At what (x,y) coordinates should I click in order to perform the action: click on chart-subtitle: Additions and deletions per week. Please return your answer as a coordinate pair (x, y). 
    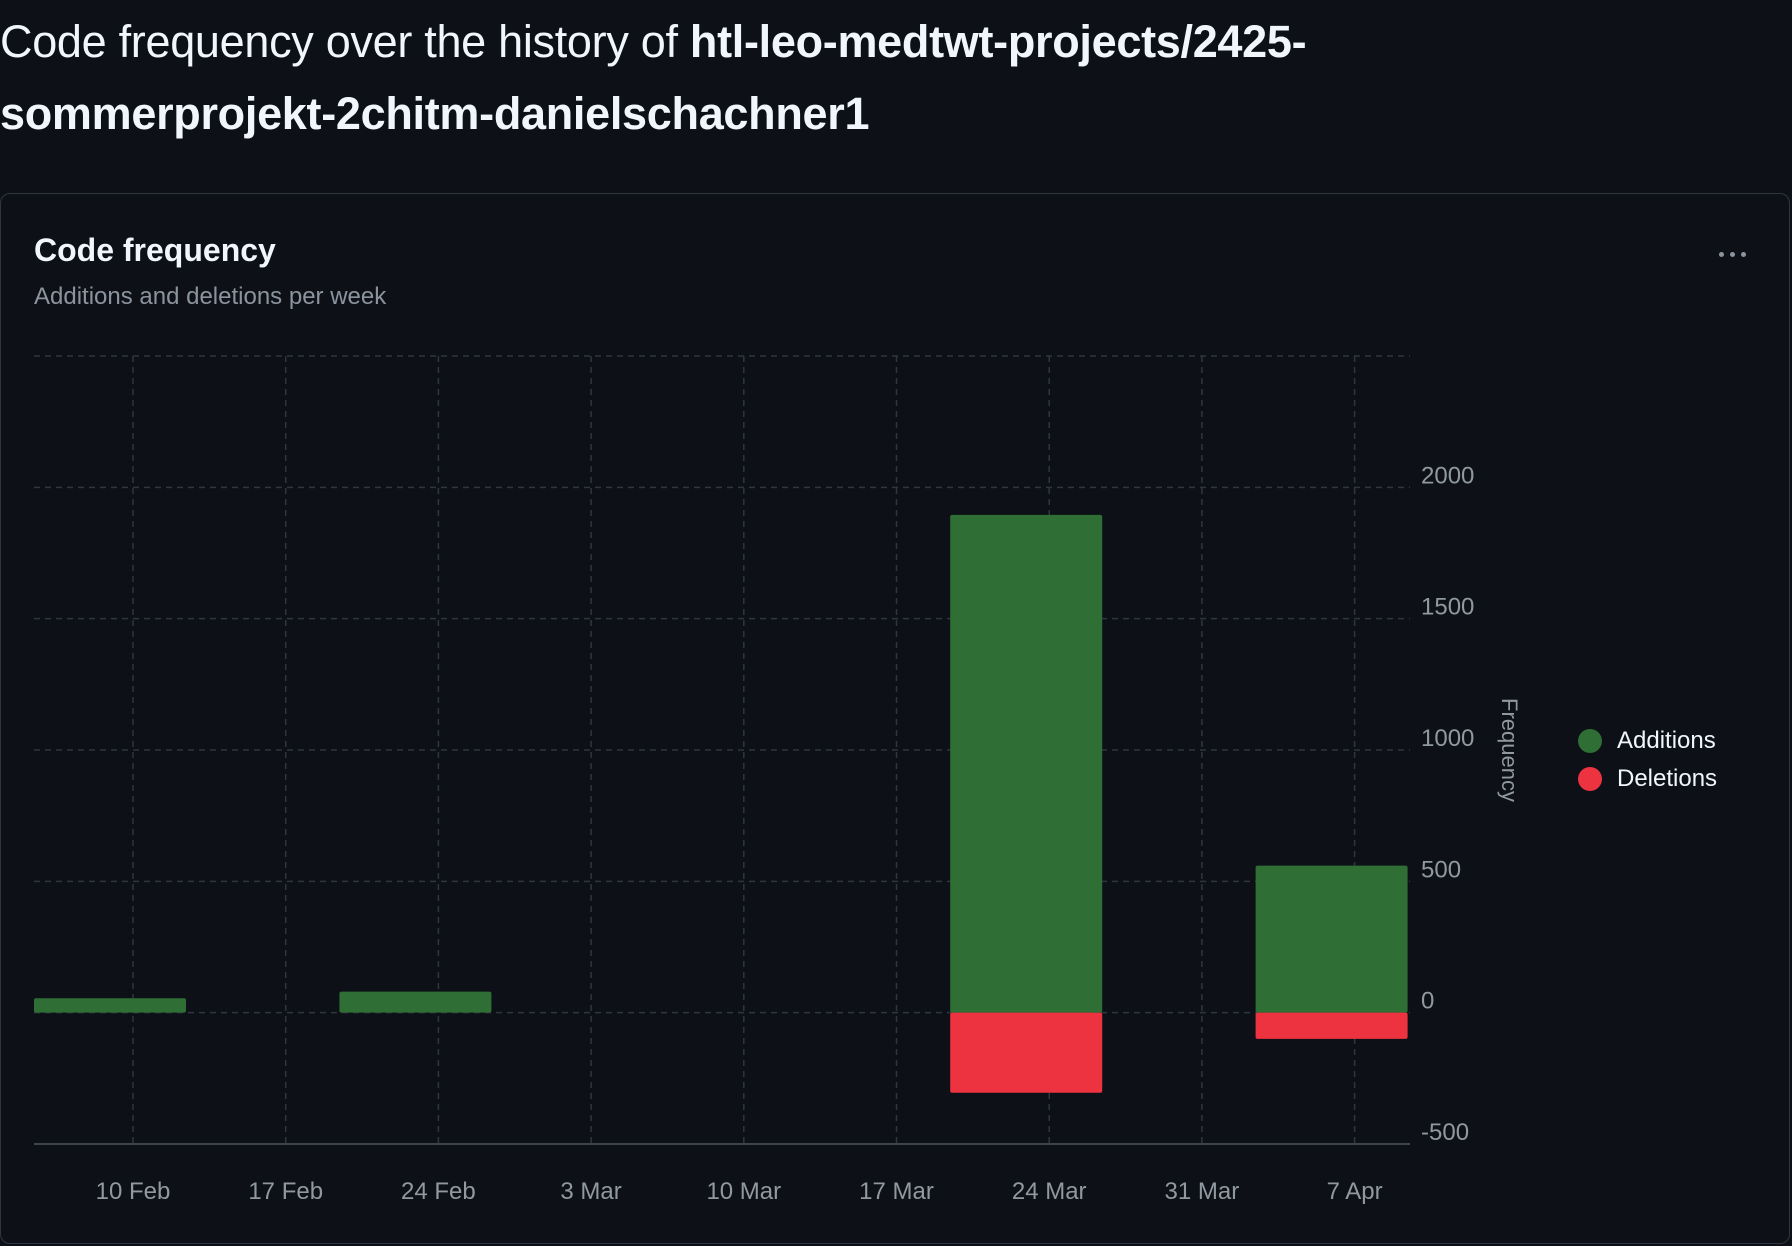
    Looking at the image, I should click on (210, 296).